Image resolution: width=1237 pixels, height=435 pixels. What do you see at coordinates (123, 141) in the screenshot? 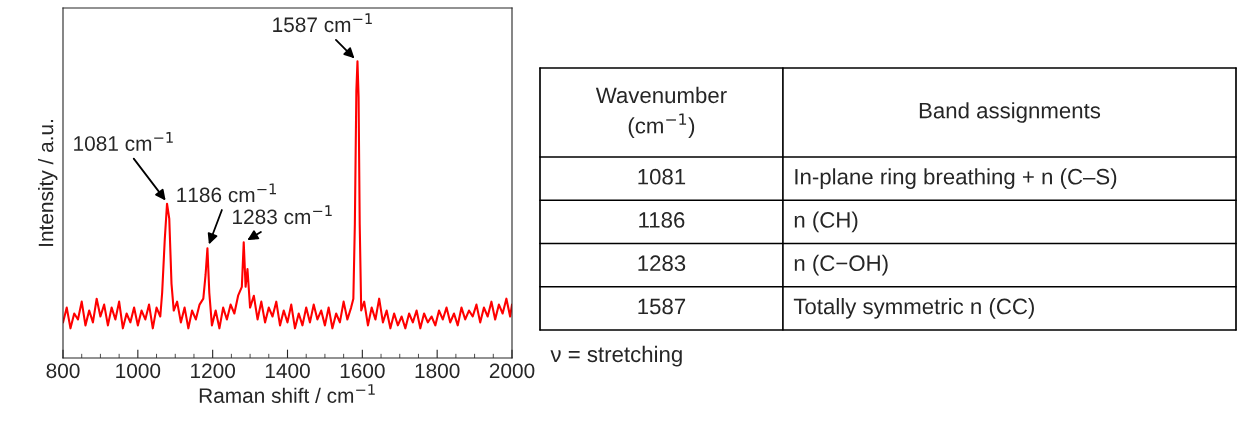
I see `annotation: 1081 cm$^{−1}$` at bounding box center [123, 141].